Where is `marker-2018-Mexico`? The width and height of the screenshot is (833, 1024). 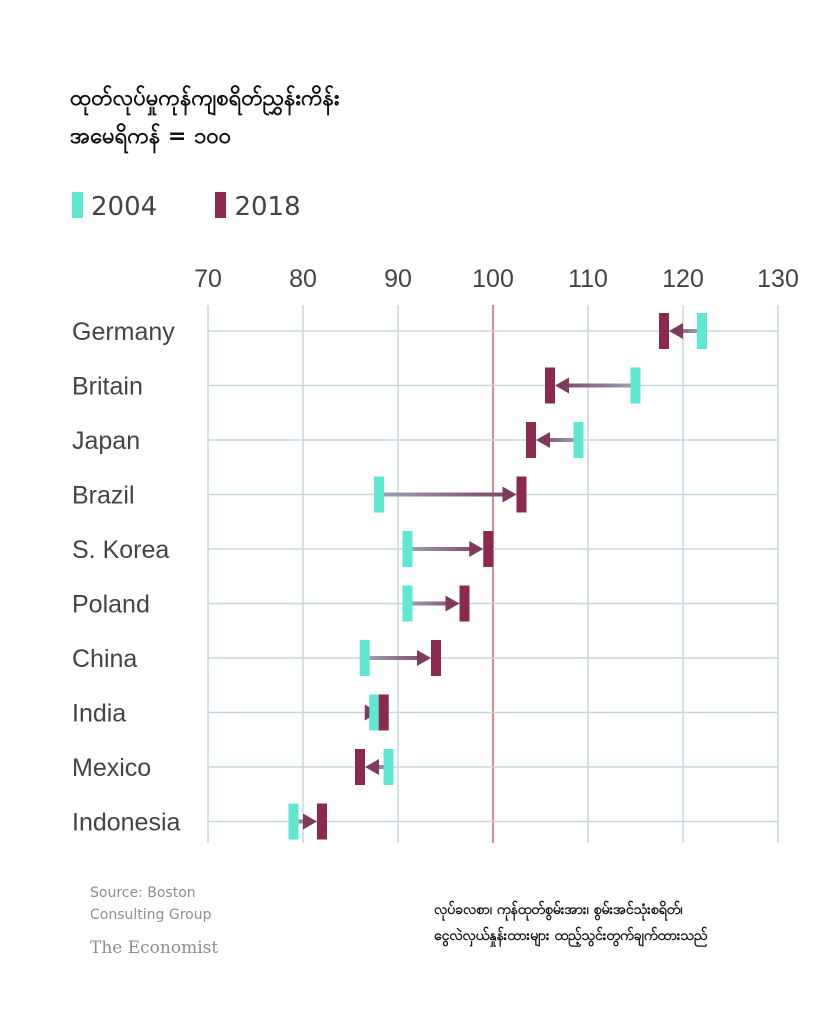 marker-2018-Mexico is located at coordinates (360, 767).